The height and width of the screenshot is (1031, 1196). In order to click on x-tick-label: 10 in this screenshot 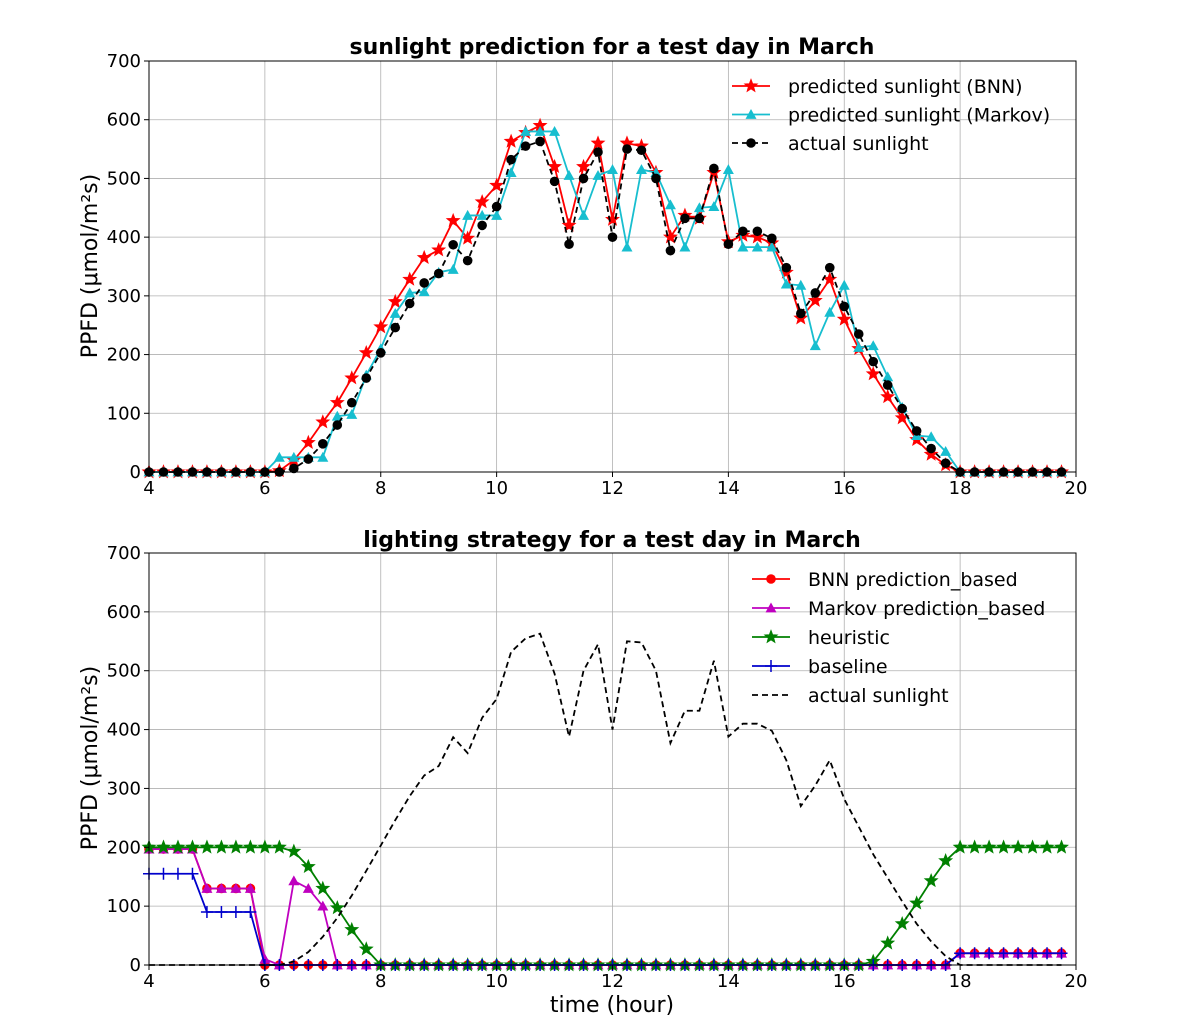, I will do `click(496, 488)`.